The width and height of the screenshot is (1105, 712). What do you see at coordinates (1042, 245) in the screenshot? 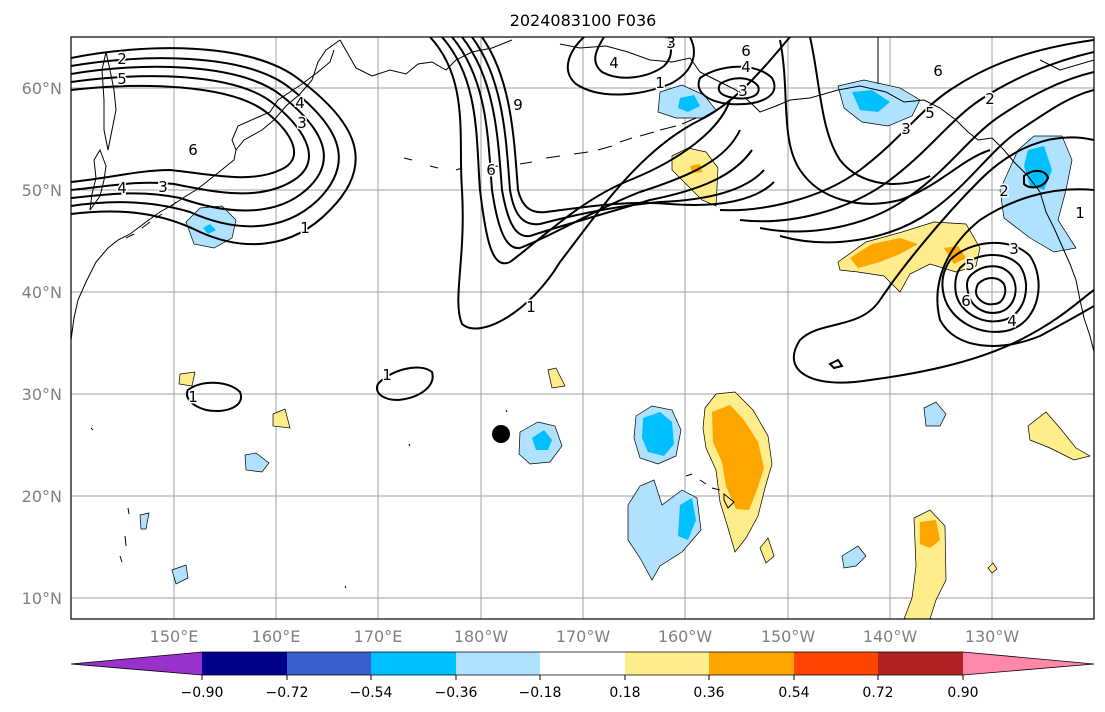
I see `north-america-coastline` at bounding box center [1042, 245].